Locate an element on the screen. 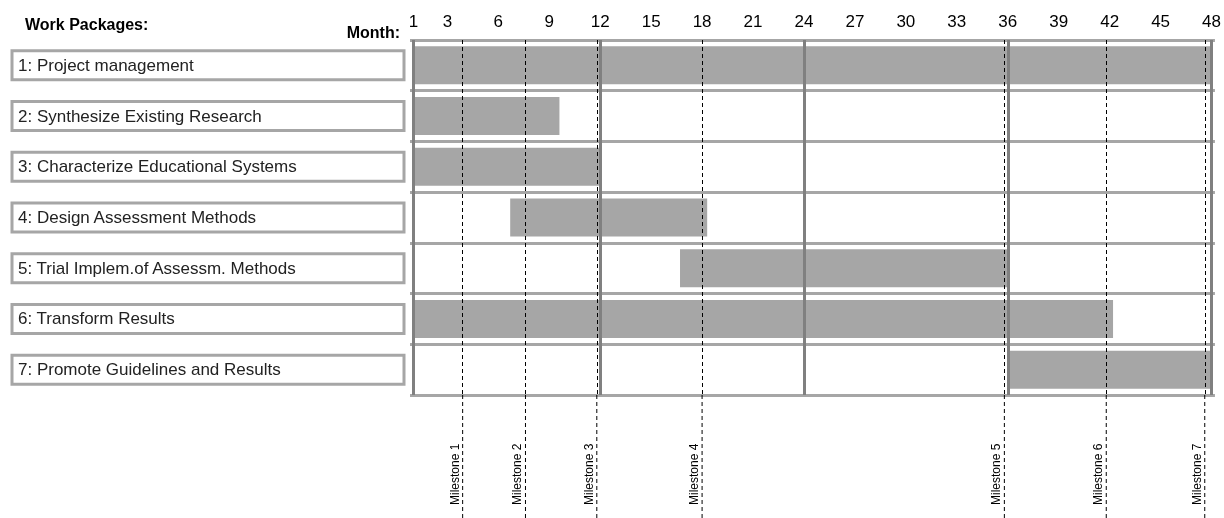 The height and width of the screenshot is (518, 1224). x-tick-label: 18 is located at coordinates (702, 21).